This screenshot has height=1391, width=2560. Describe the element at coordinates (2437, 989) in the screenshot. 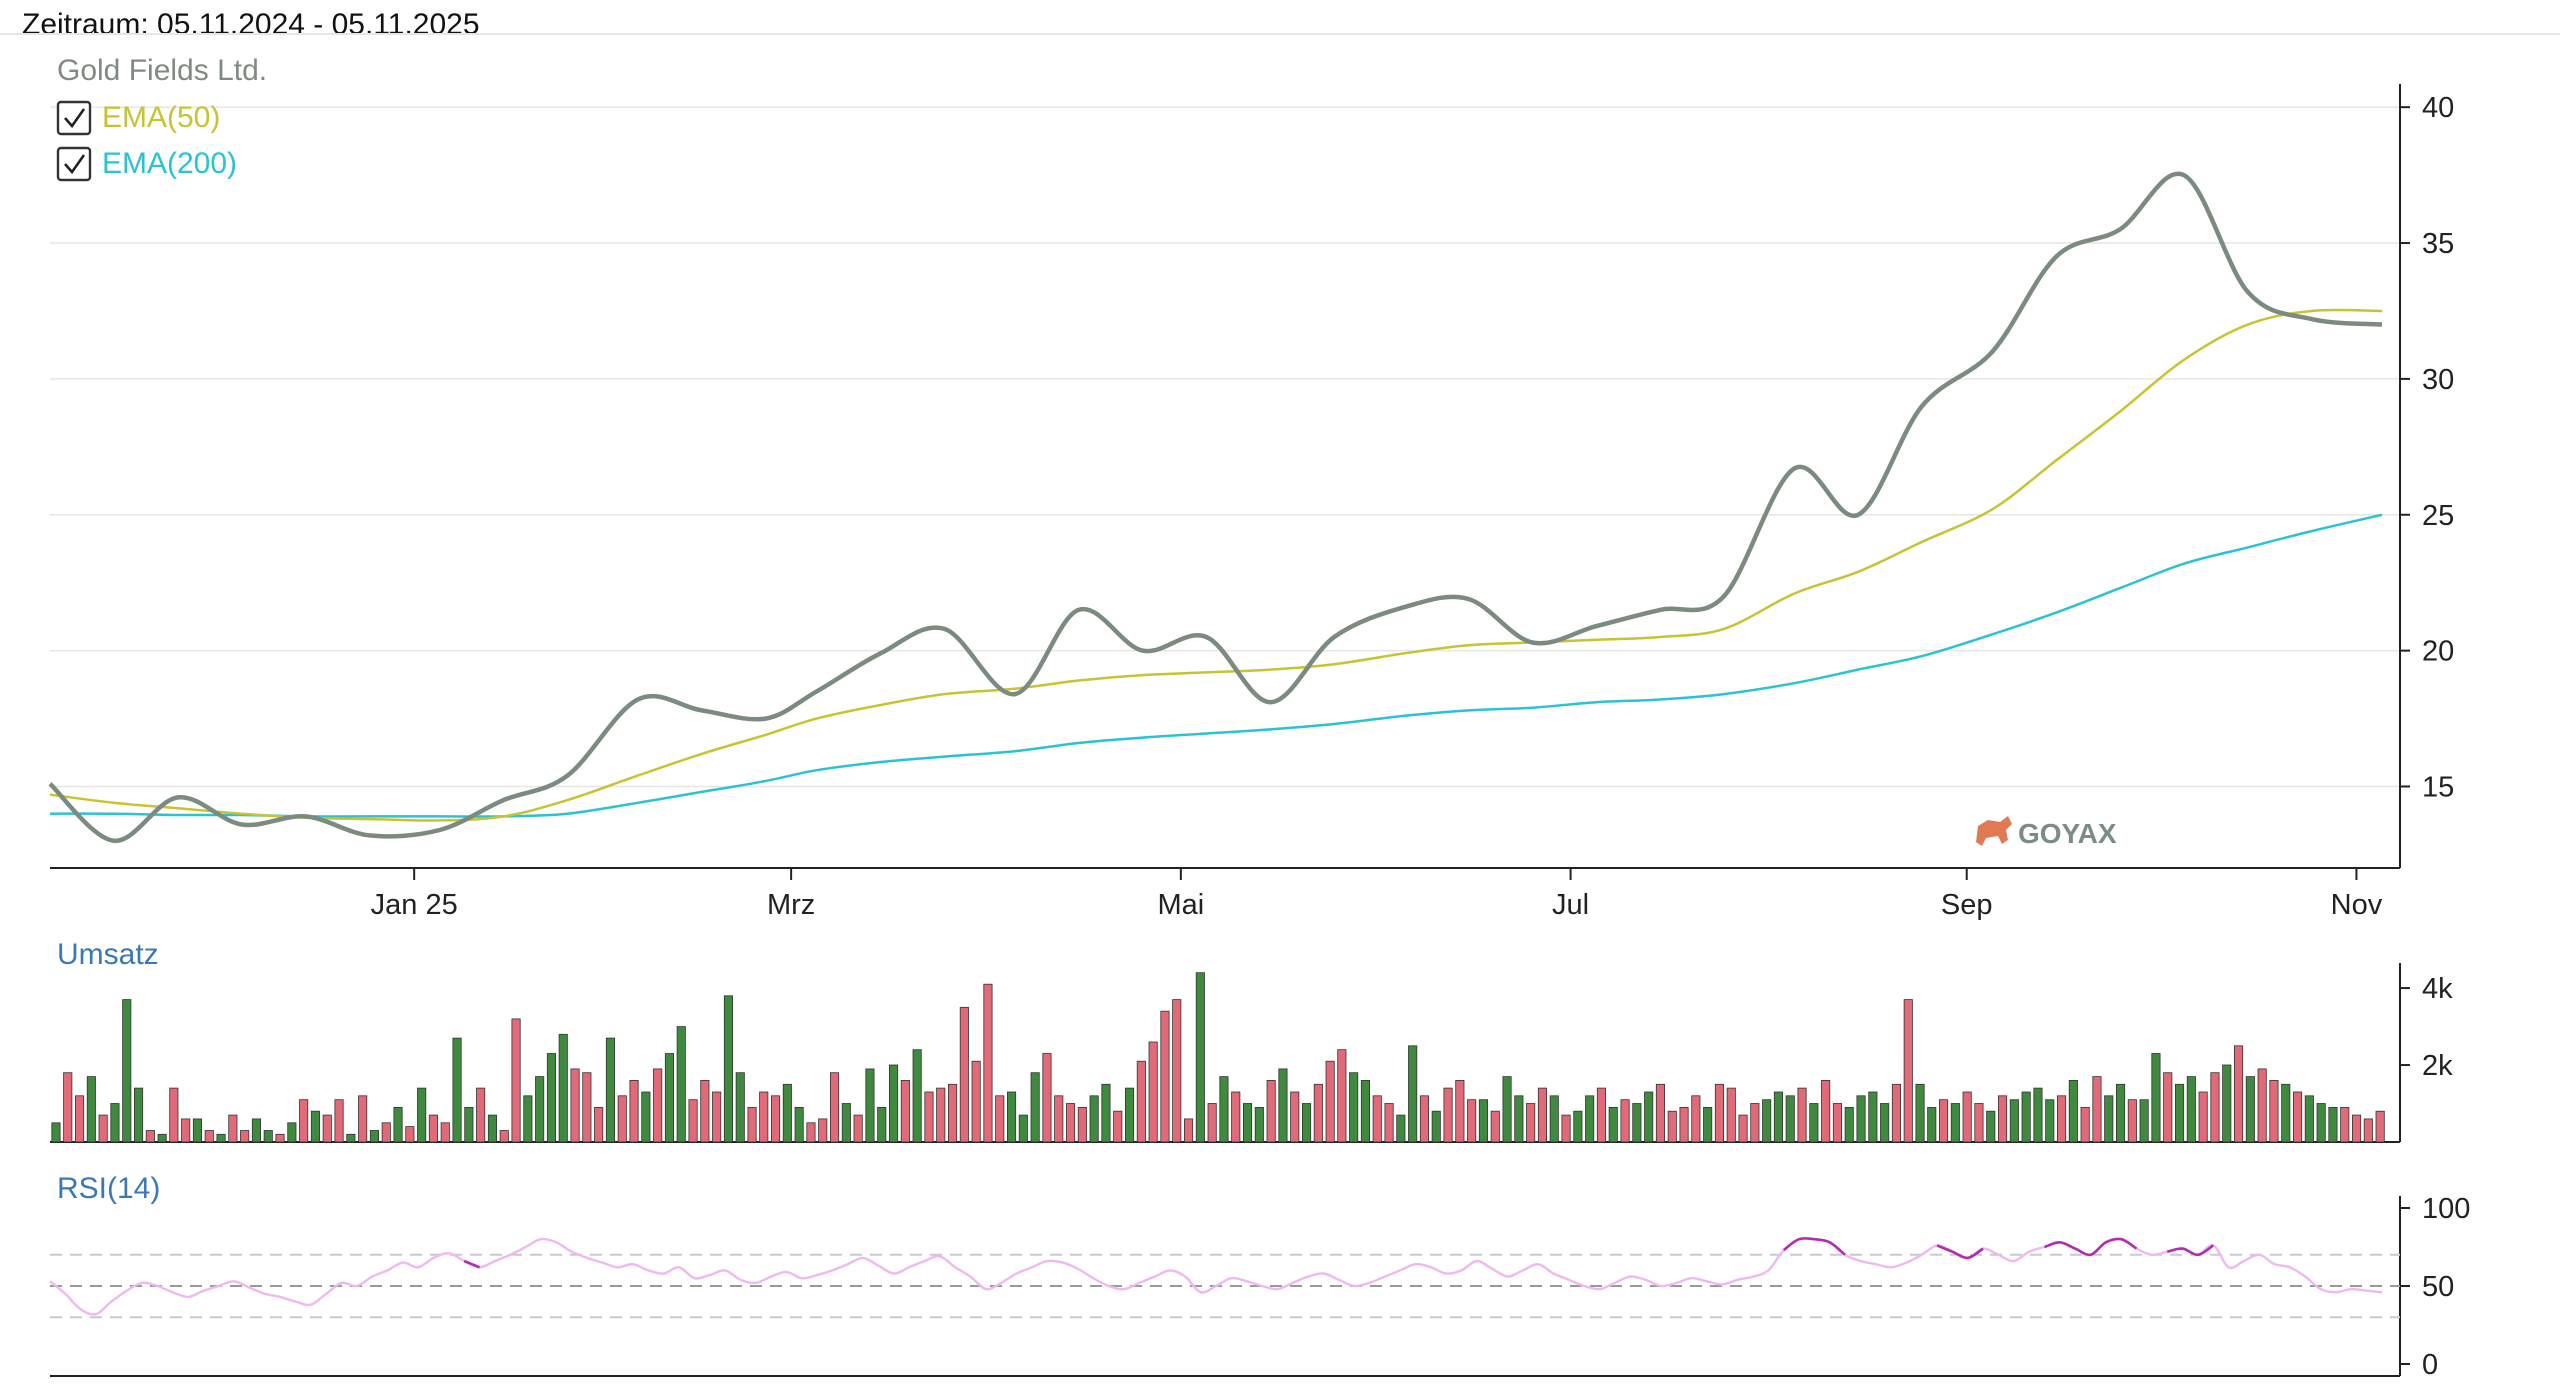

I see `volume-tick-label: 4k` at that location.